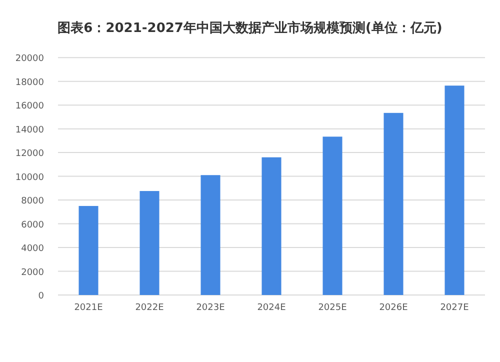 The width and height of the screenshot is (500, 362). Describe the element at coordinates (29, 130) in the screenshot. I see `y-tick-label: 14000` at that location.